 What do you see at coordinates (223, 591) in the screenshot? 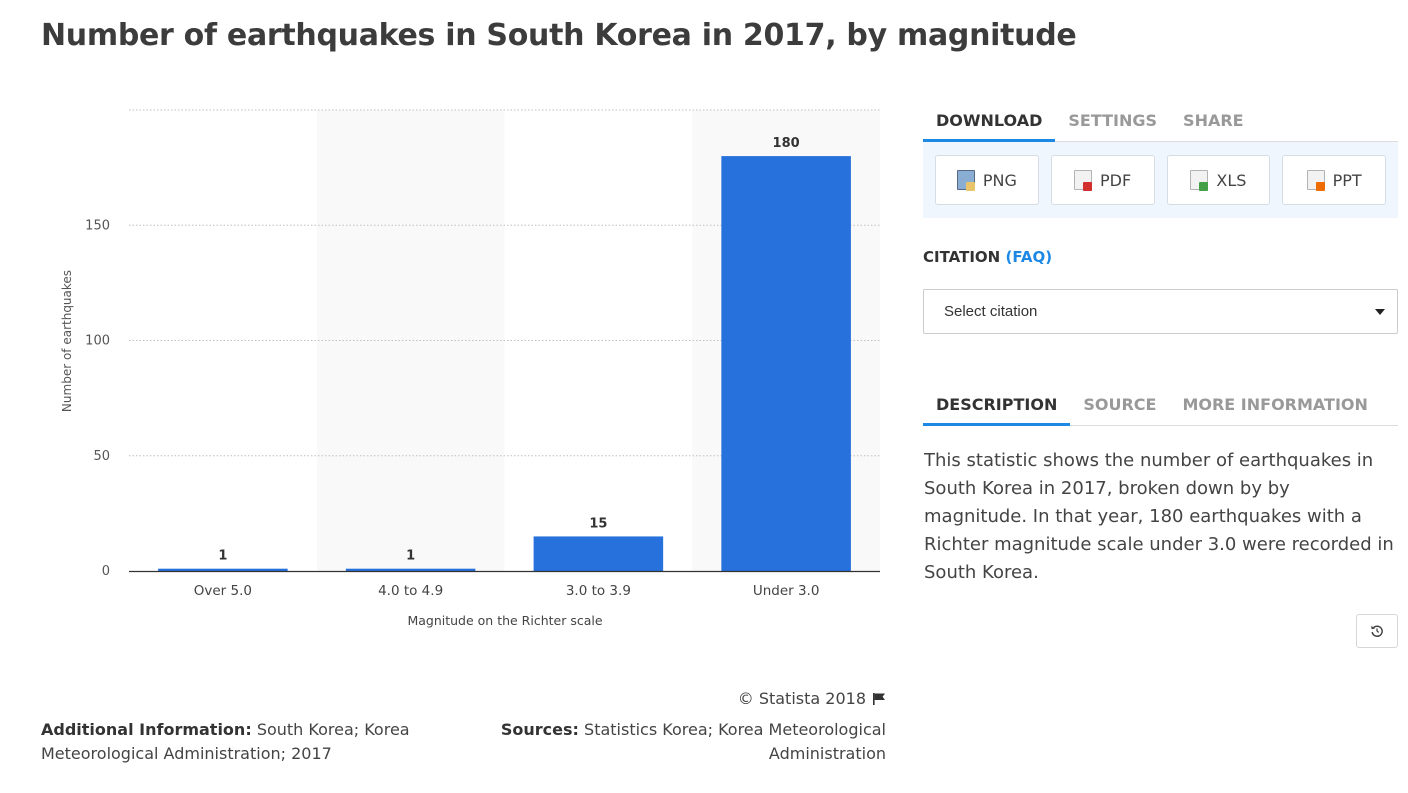
I see `x-tick-label: Over 5.0` at bounding box center [223, 591].